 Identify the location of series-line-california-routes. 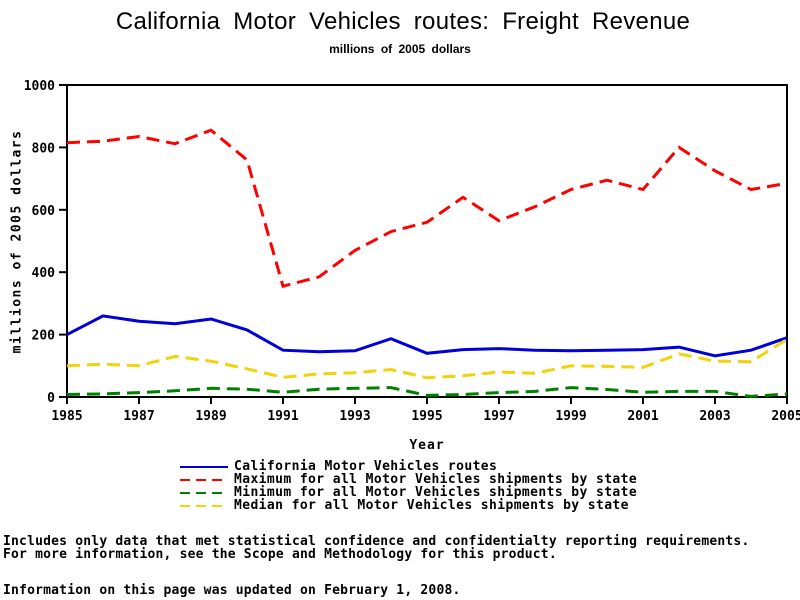
(427, 336).